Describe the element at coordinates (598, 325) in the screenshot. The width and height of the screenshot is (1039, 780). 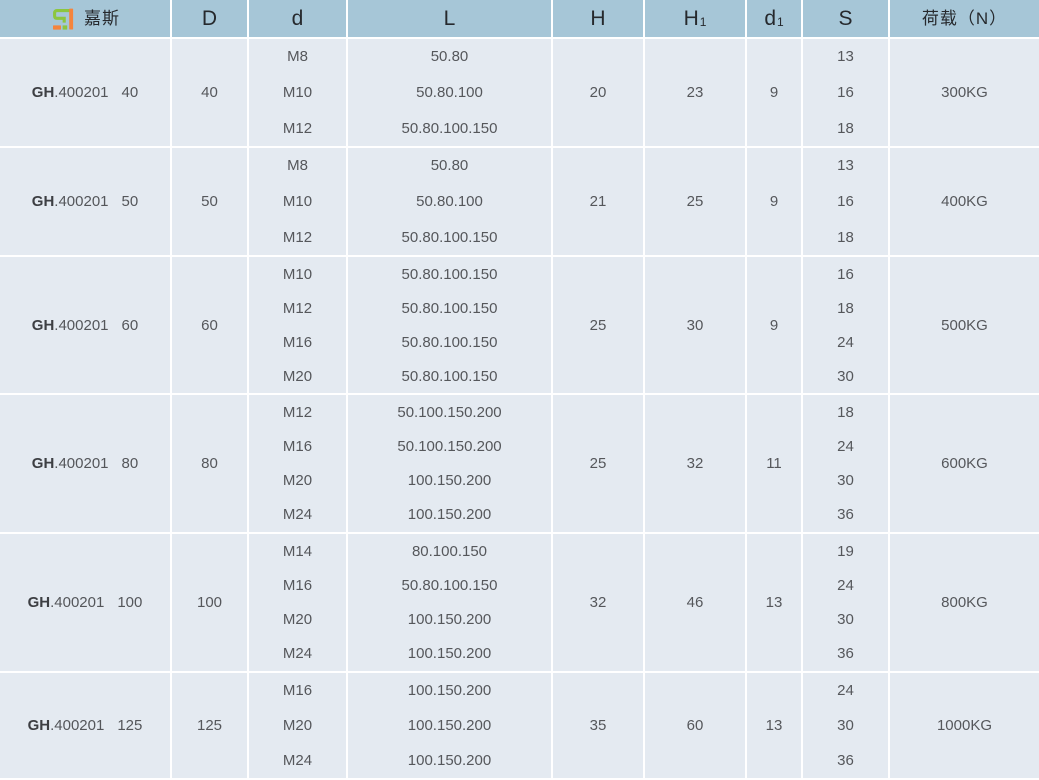
I see `H-cell: 25` at that location.